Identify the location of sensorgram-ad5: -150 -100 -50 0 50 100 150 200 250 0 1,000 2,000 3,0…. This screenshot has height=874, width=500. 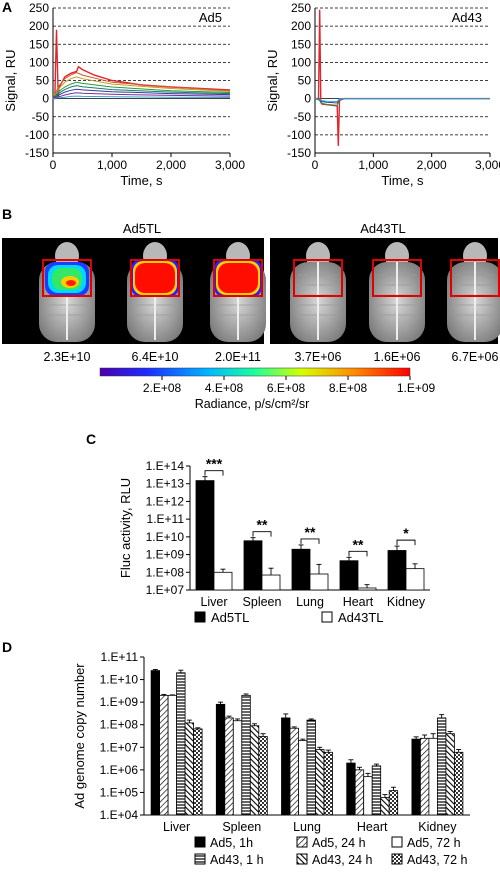
(124, 94).